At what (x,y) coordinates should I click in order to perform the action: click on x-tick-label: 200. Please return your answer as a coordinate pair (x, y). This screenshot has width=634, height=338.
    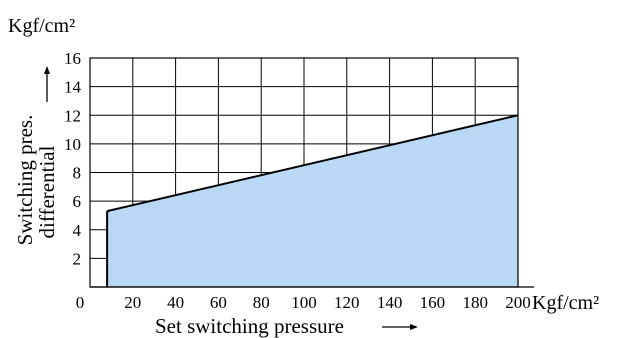
    Looking at the image, I should click on (518, 302).